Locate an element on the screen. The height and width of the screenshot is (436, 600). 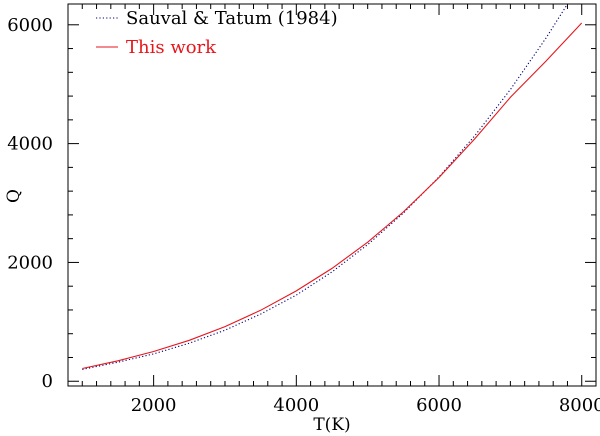
x-tick-label: 8000 is located at coordinates (579, 405).